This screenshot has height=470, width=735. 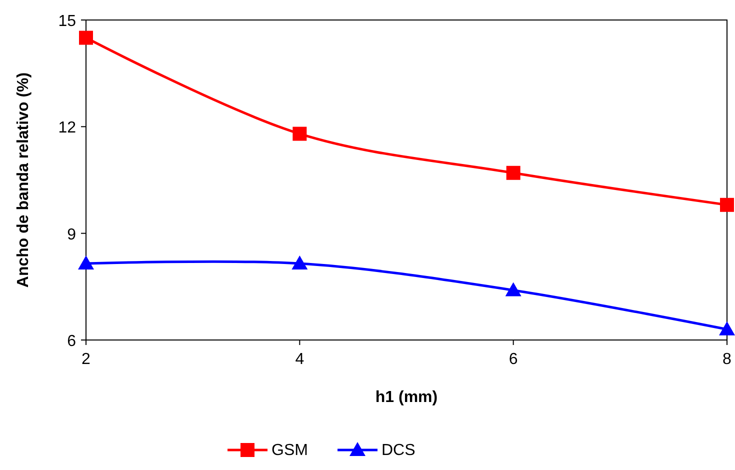 I want to click on y-axis-title: Ancho de banda relativo (%), so click(x=23, y=180).